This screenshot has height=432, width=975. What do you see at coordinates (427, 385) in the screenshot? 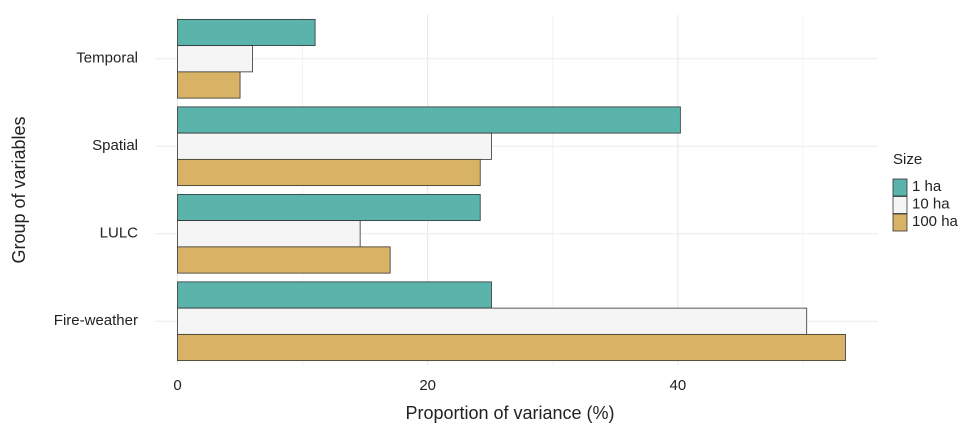
I see `x-tick-label: 20` at bounding box center [427, 385].